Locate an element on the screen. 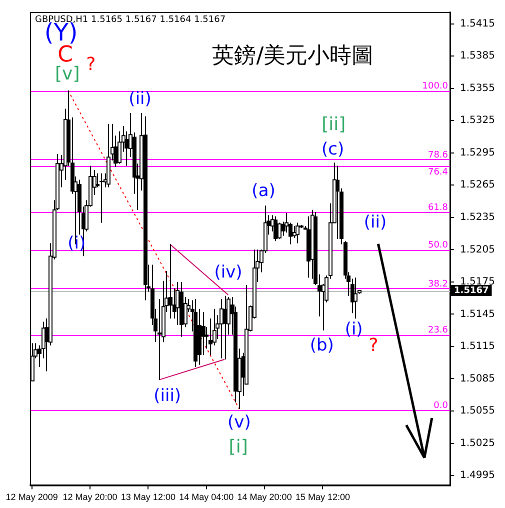 The height and width of the screenshot is (508, 505). text: 英鎊/美元小時圖 is located at coordinates (293, 56).